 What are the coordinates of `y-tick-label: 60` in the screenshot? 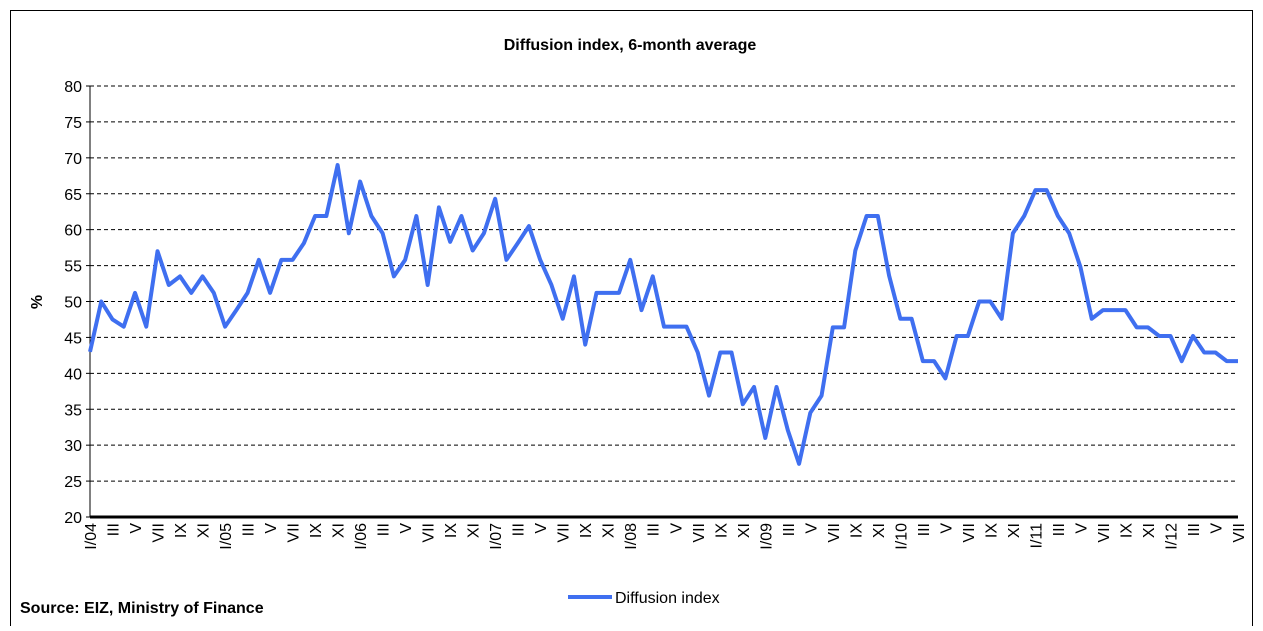 It's located at (73, 231).